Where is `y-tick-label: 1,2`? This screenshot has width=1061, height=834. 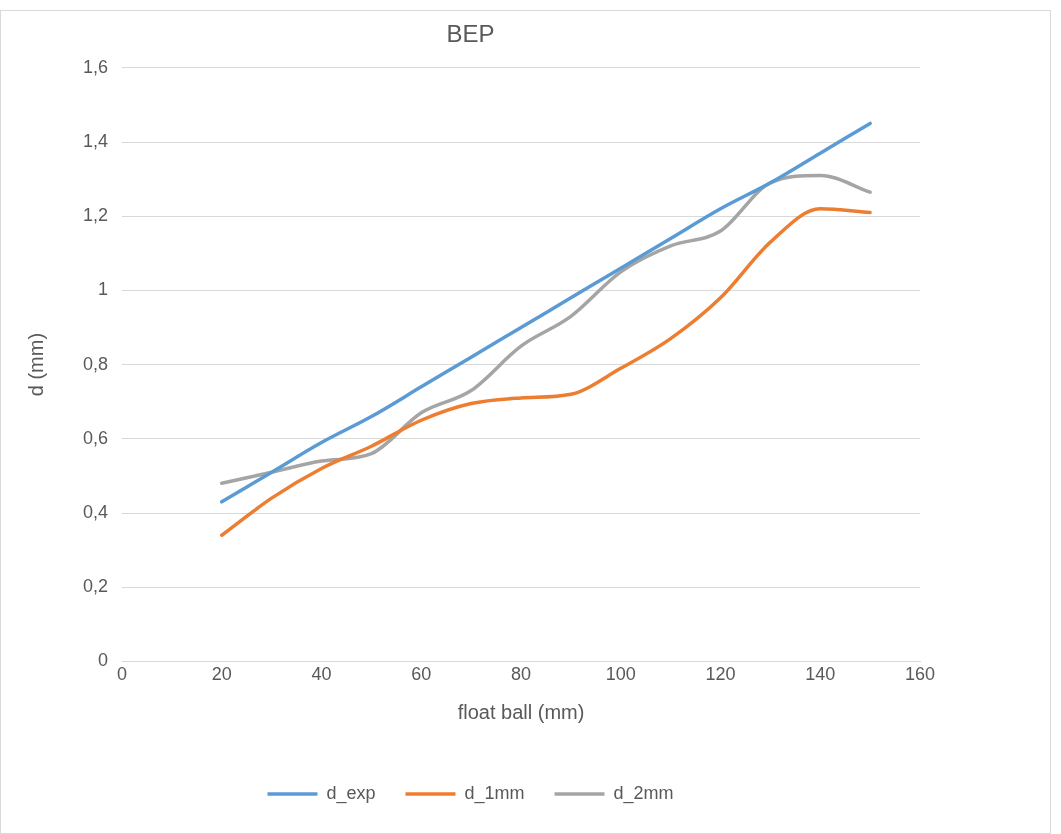 y-tick-label: 1,2 is located at coordinates (95, 215).